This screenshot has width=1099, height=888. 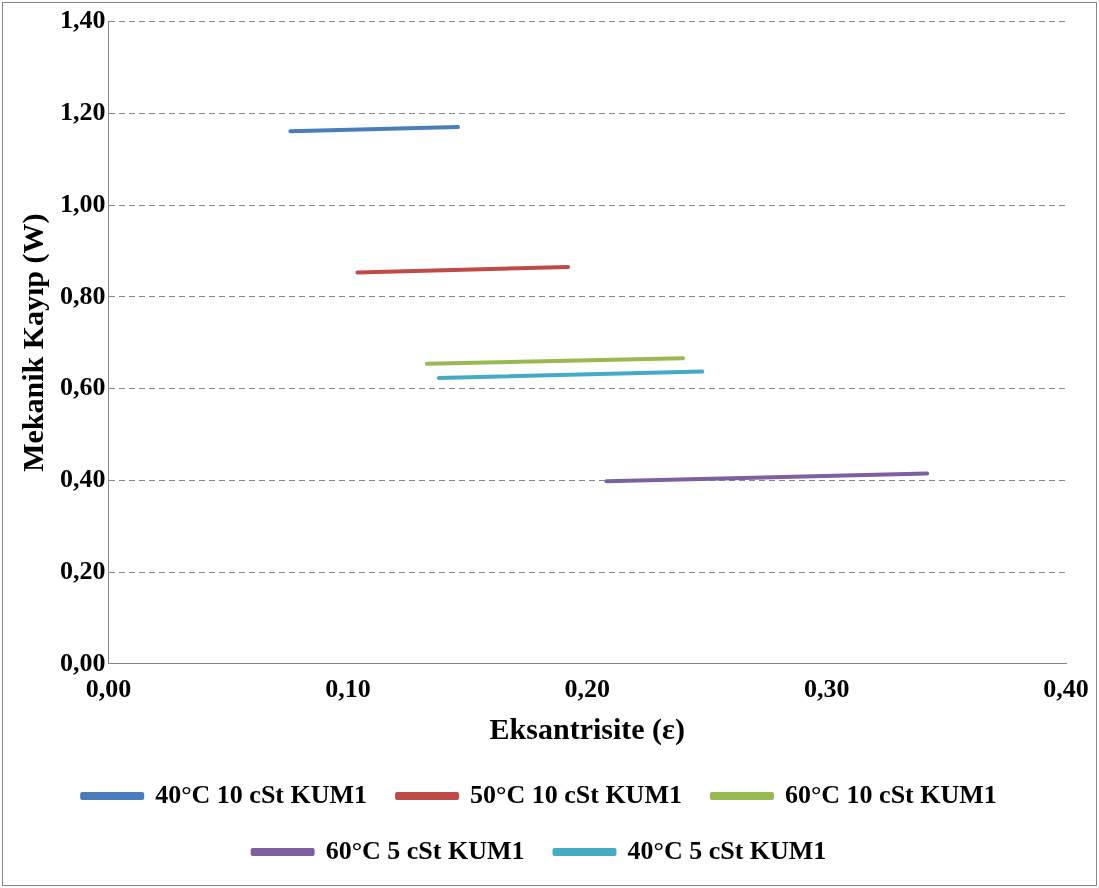 I want to click on y-tick-label: 0,00, so click(x=83, y=662).